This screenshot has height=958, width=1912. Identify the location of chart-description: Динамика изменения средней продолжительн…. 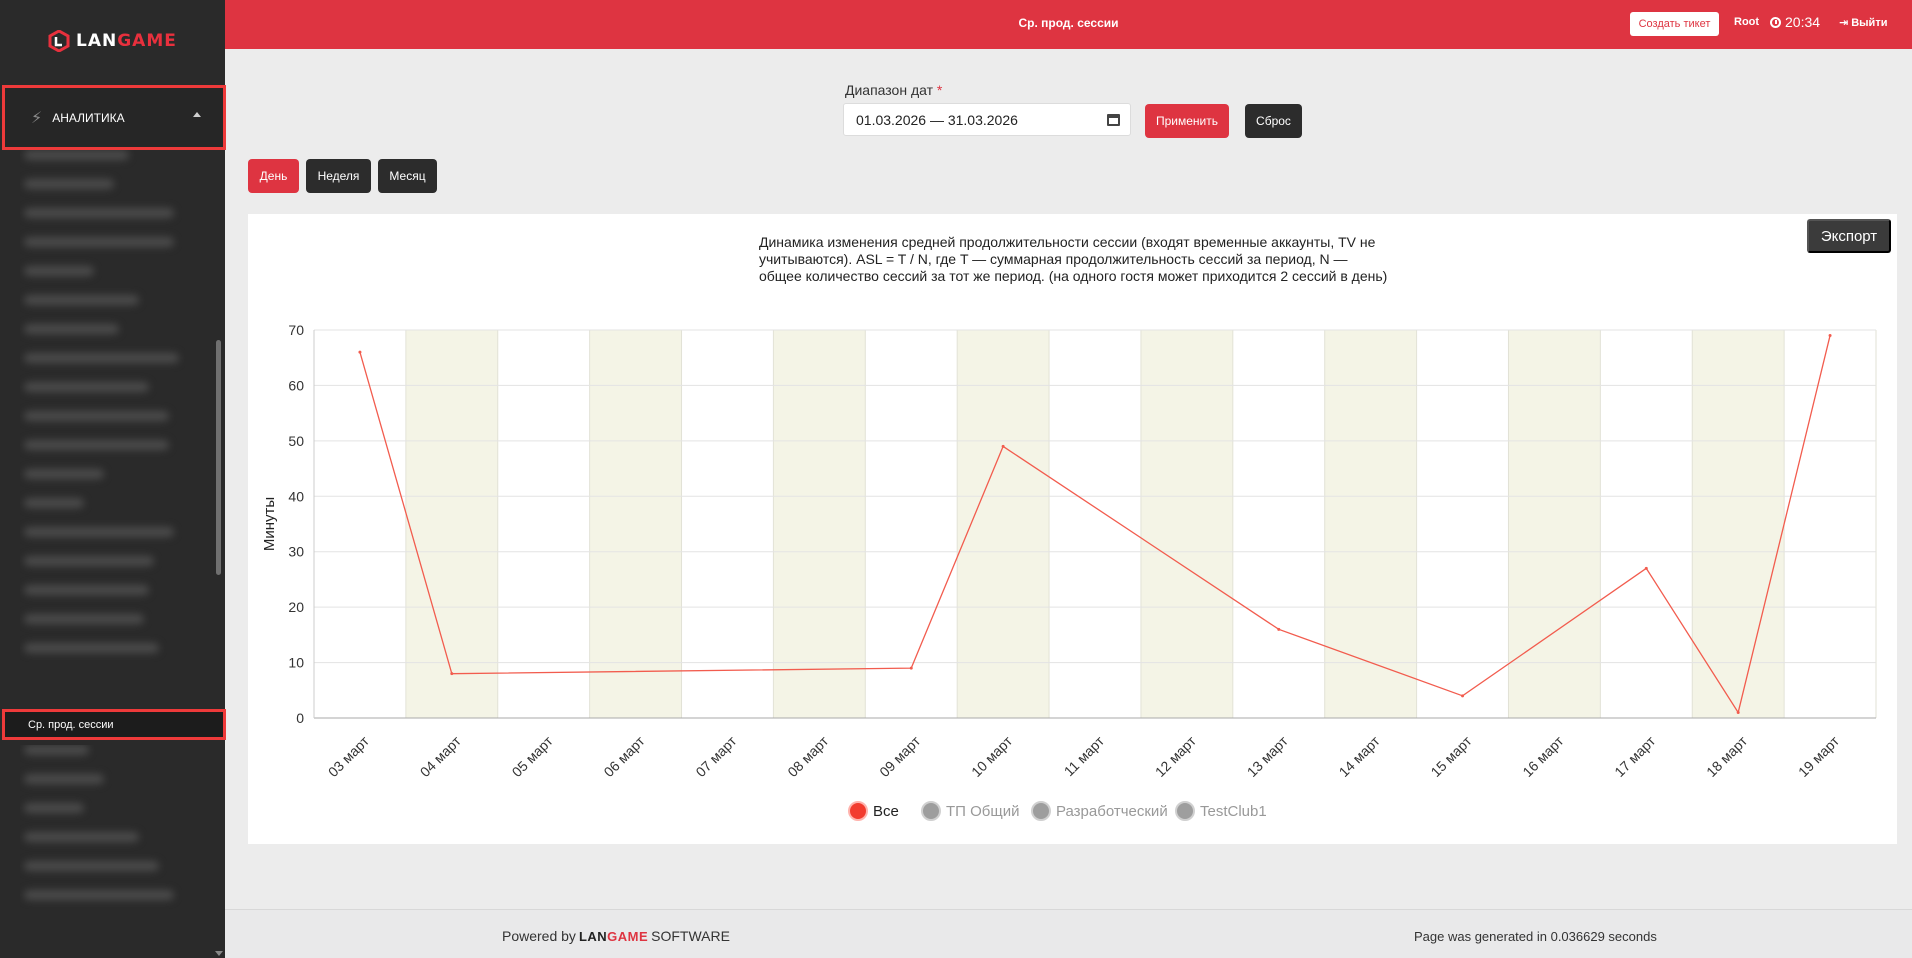
(1073, 259).